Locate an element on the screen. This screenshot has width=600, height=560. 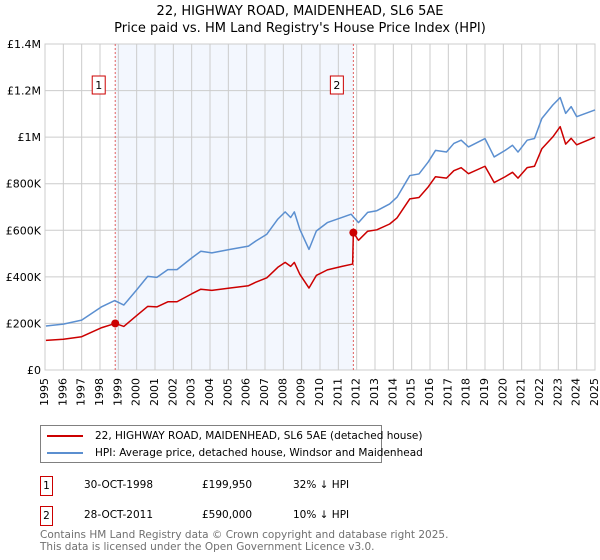
y-tick-label: £1.4M is located at coordinates (24, 44).